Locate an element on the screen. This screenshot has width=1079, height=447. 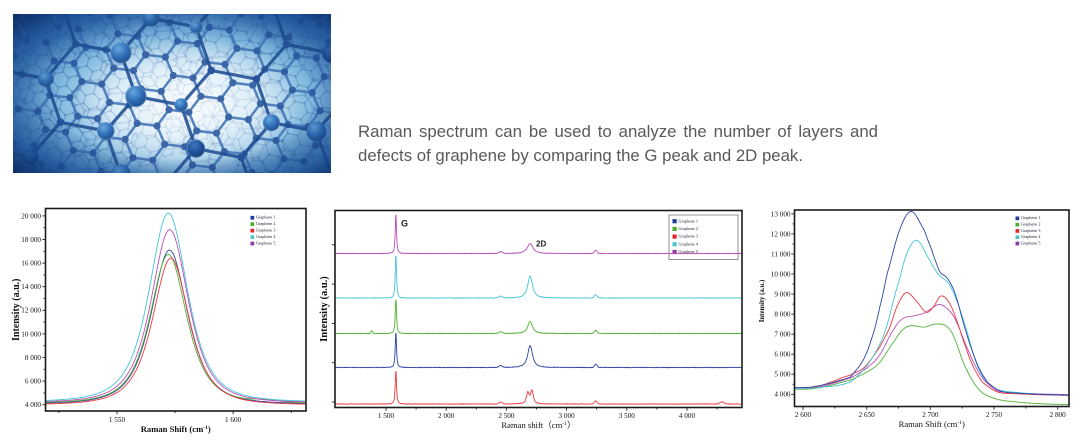
svg-text: 2 000 is located at coordinates (446, 416).